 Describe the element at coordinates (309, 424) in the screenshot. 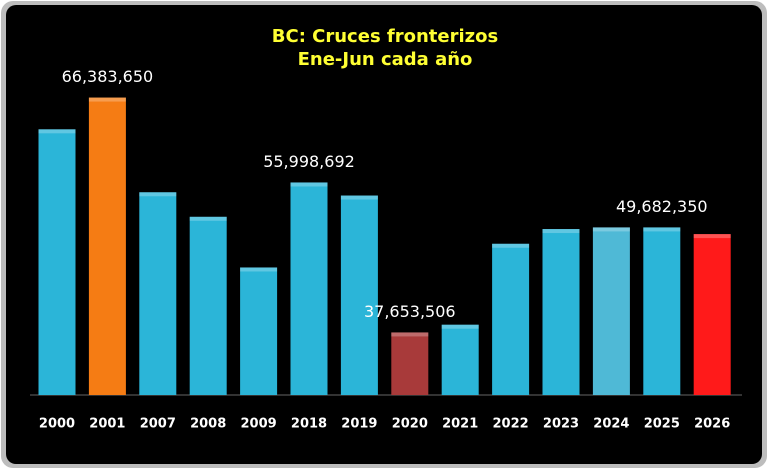

I see `x-tick-label: 2018` at that location.